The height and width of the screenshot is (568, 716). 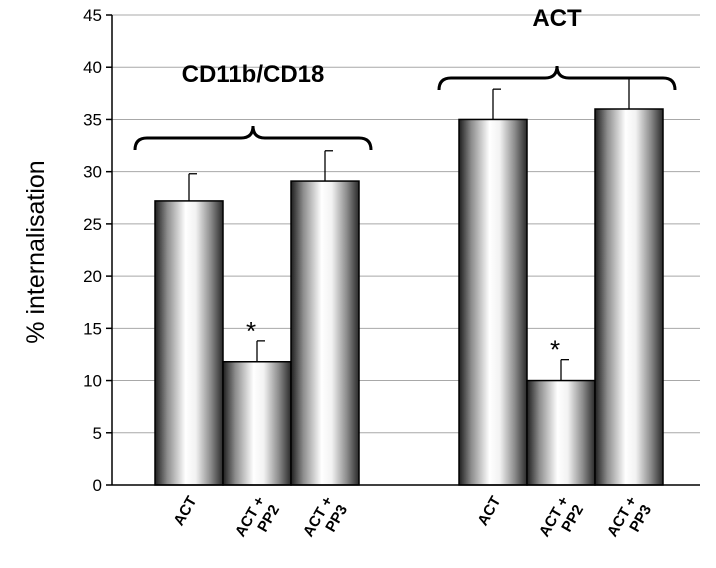 What do you see at coordinates (92, 276) in the screenshot?
I see `y-tick-label: 20` at bounding box center [92, 276].